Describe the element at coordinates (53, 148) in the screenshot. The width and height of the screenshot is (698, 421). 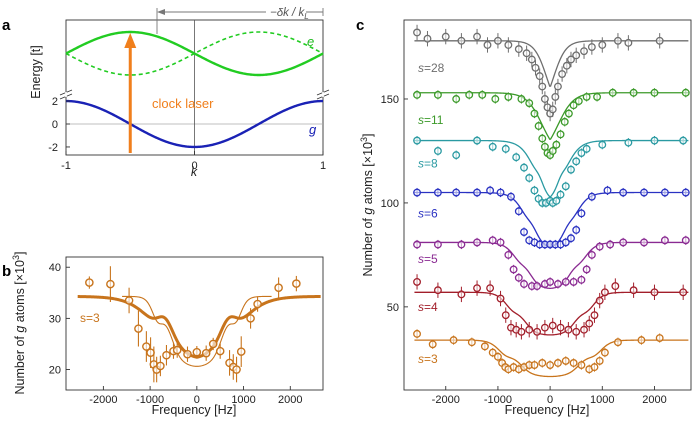
I see `y-tick-label: -2` at that location.